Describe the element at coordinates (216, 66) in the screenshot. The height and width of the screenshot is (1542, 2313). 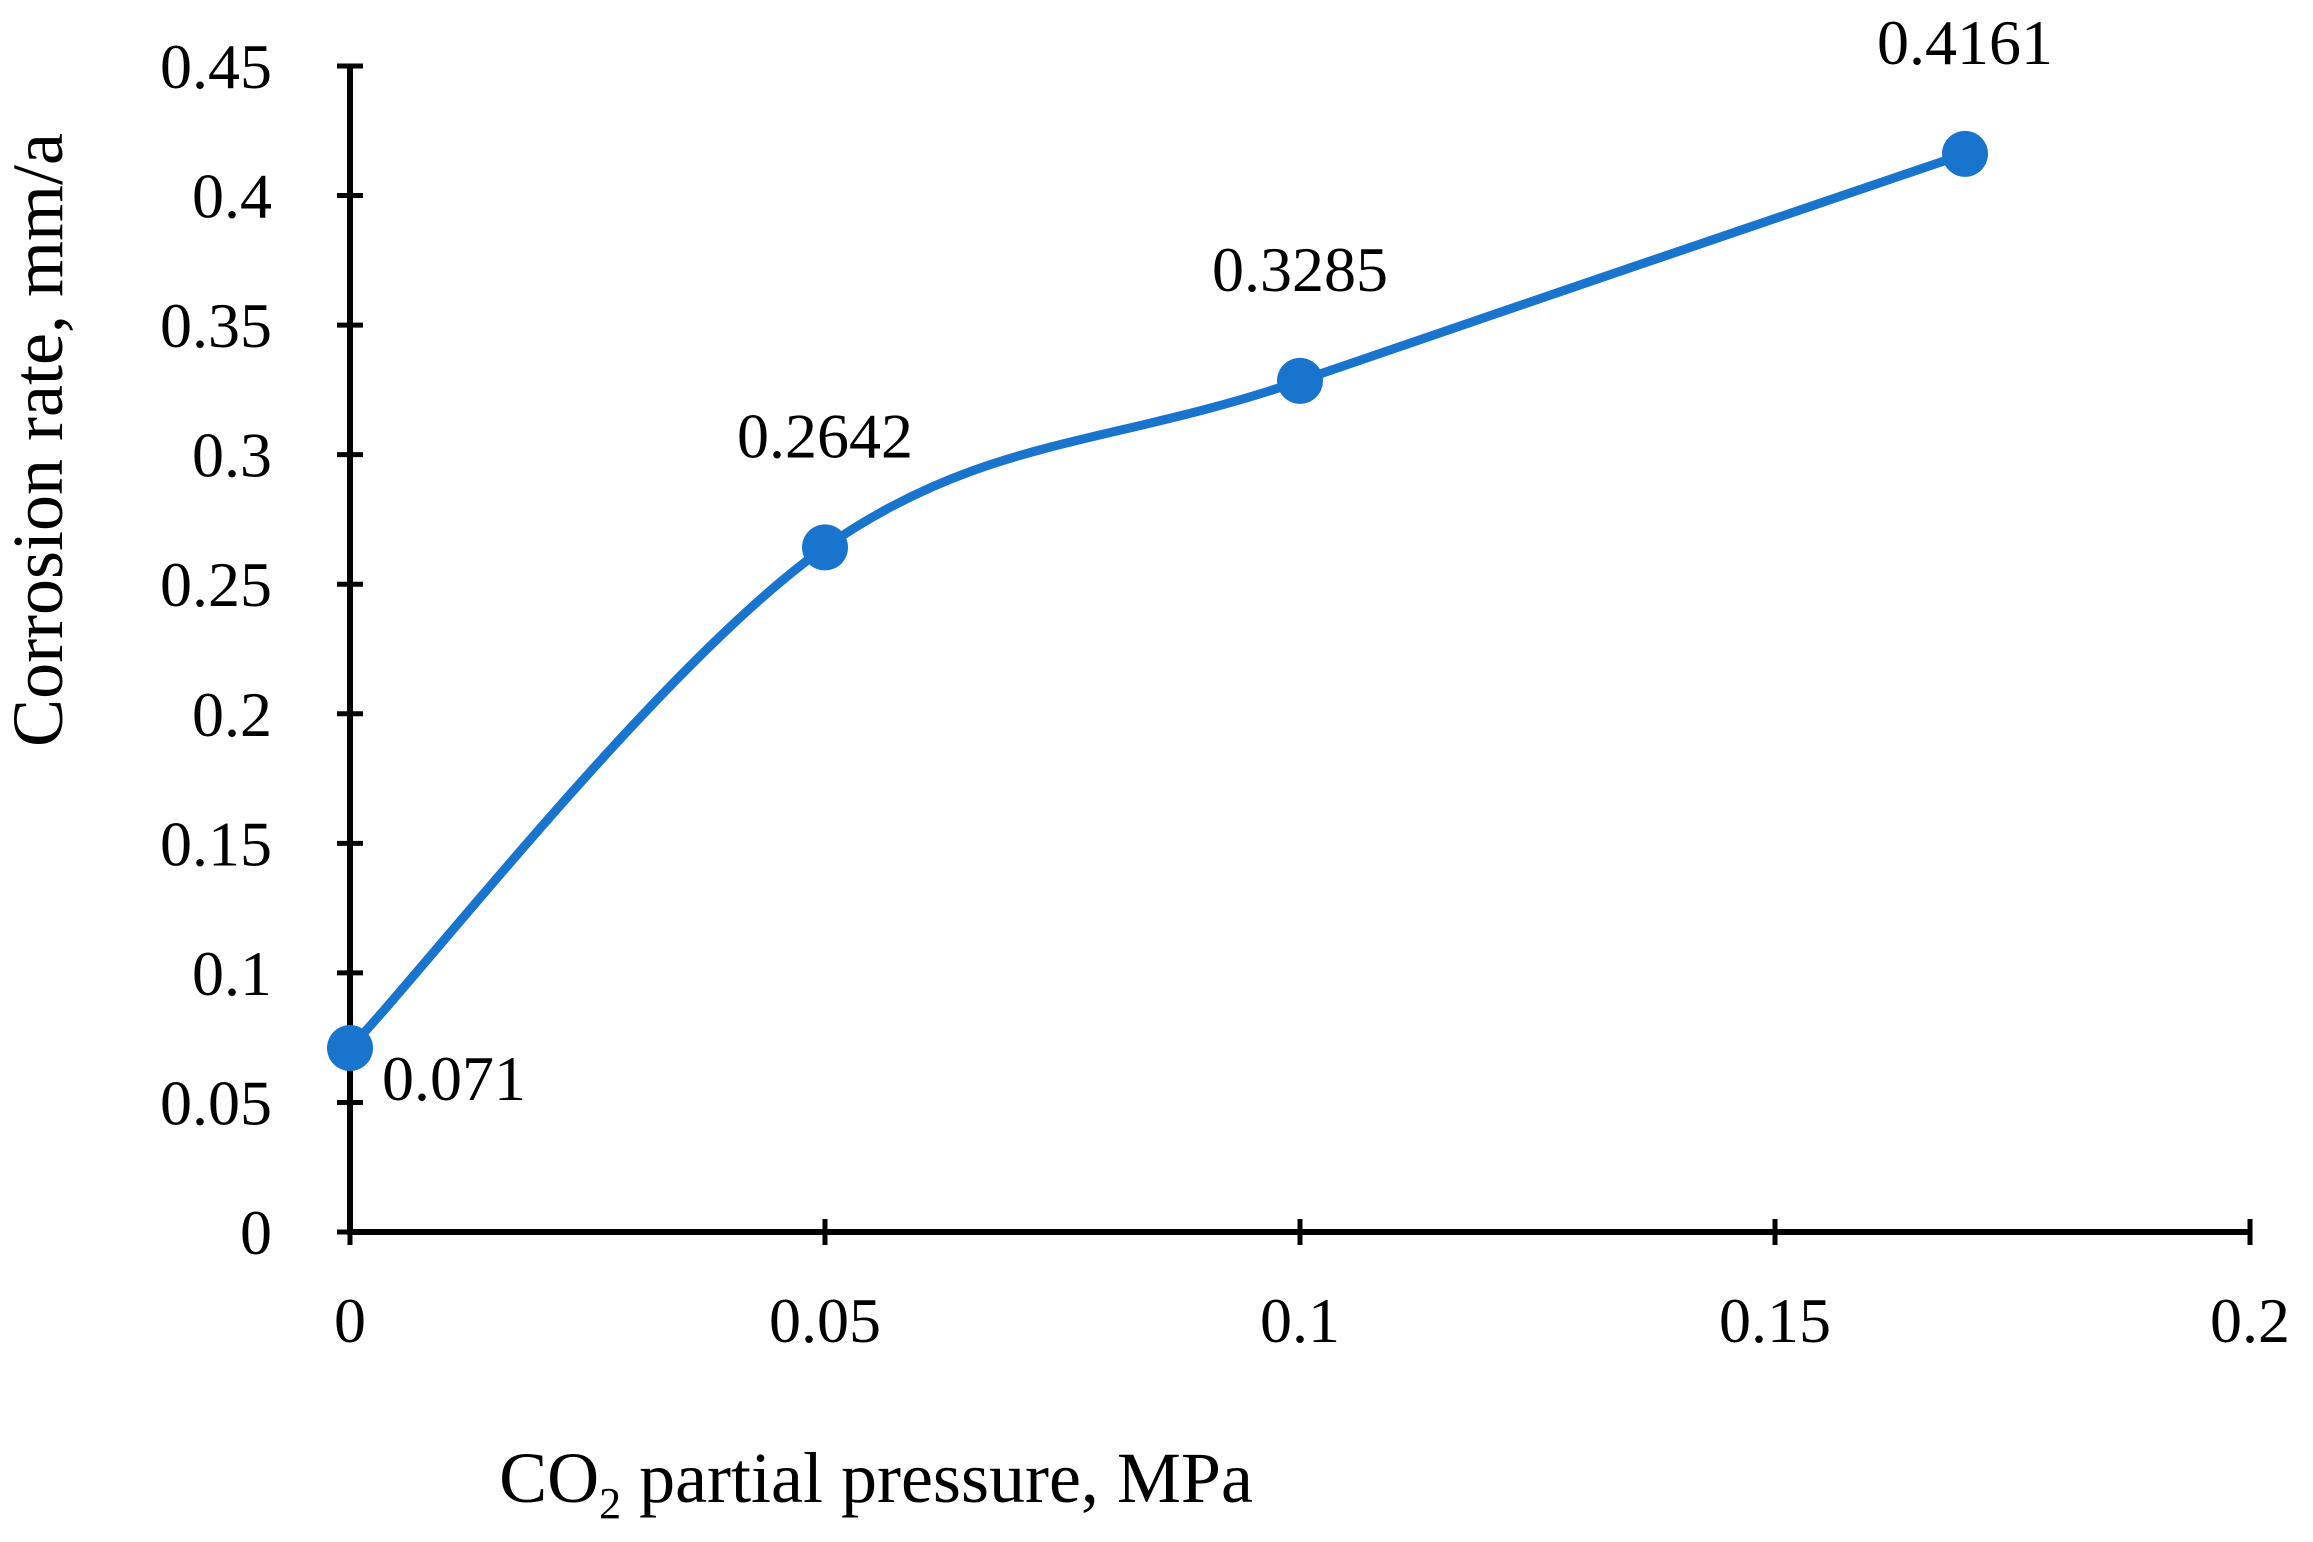
I see `y-tick-label: 0.45` at that location.